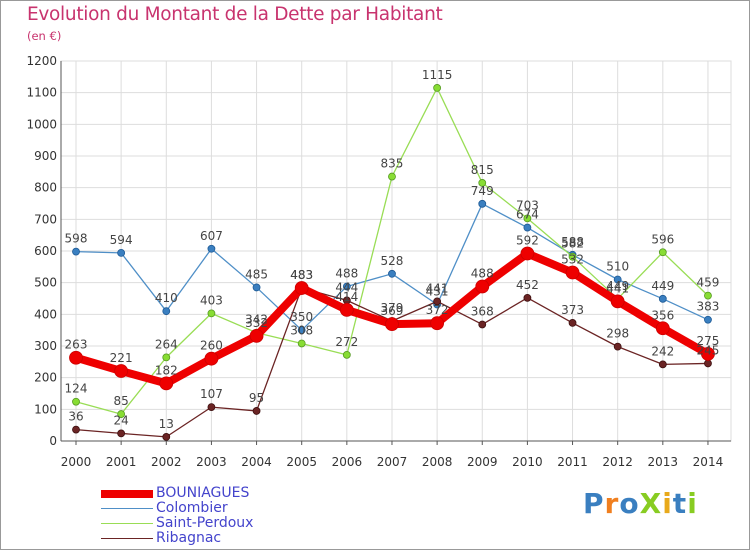 The width and height of the screenshot is (750, 550). I want to click on legend-label: Saint-Perdoux, so click(205, 523).